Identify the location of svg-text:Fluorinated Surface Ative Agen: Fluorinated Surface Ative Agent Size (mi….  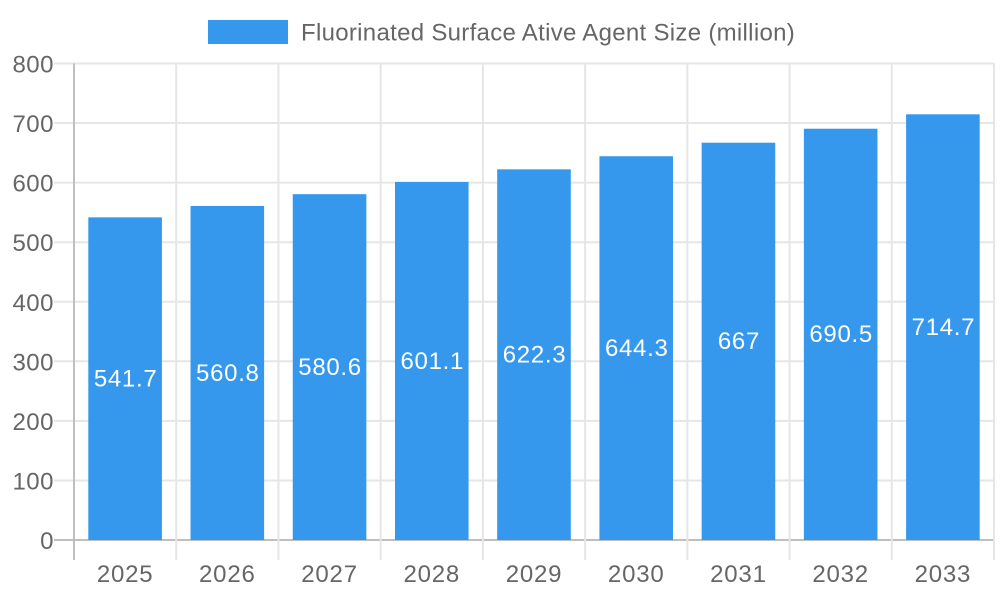
(548, 33).